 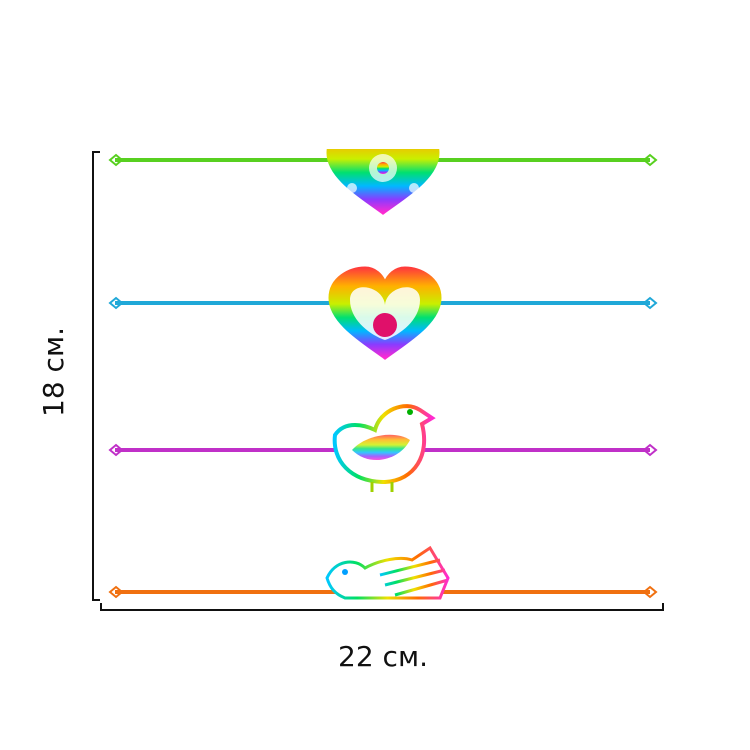 What do you see at coordinates (382, 607) in the screenshot?
I see `width-bracket` at bounding box center [382, 607].